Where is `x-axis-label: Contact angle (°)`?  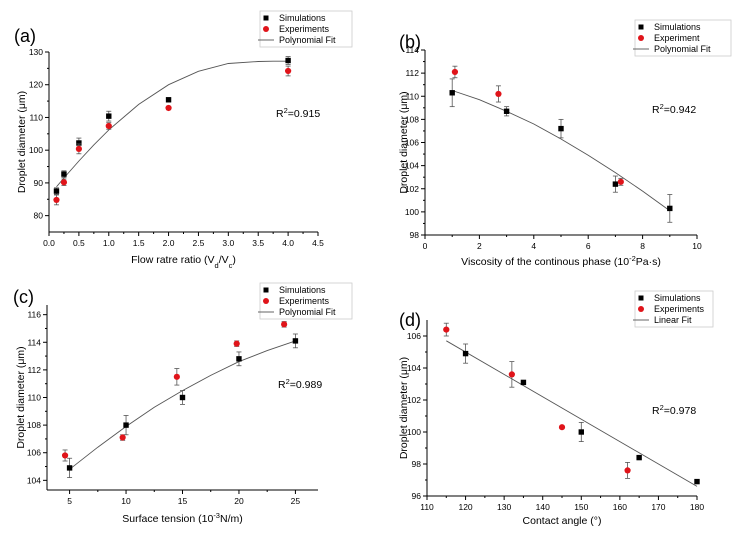 x-axis-label: Contact angle (°) is located at coordinates (562, 521).